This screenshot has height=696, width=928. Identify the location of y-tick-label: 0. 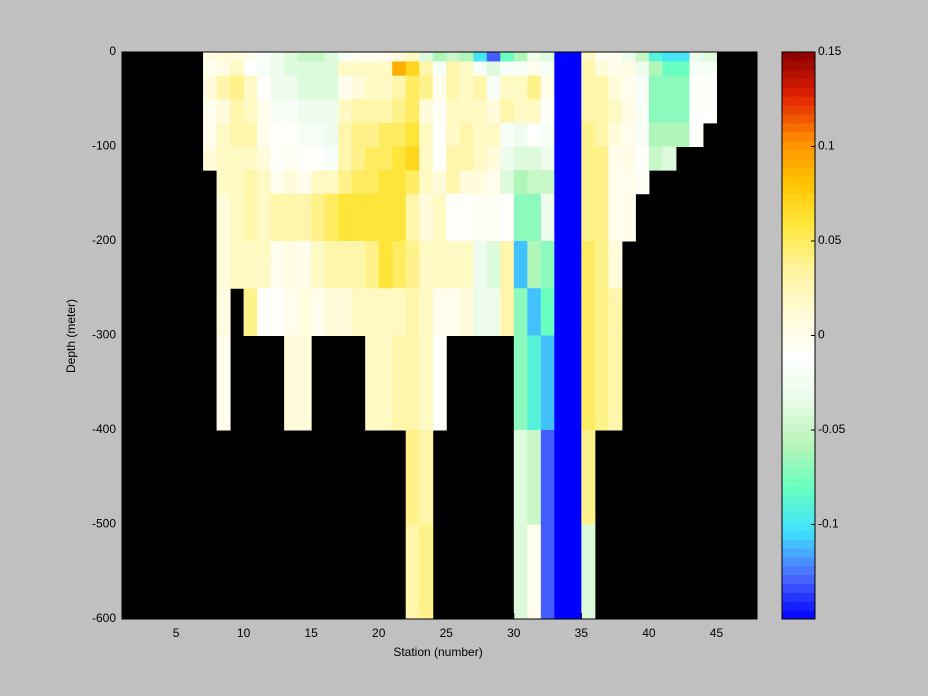
(112, 51).